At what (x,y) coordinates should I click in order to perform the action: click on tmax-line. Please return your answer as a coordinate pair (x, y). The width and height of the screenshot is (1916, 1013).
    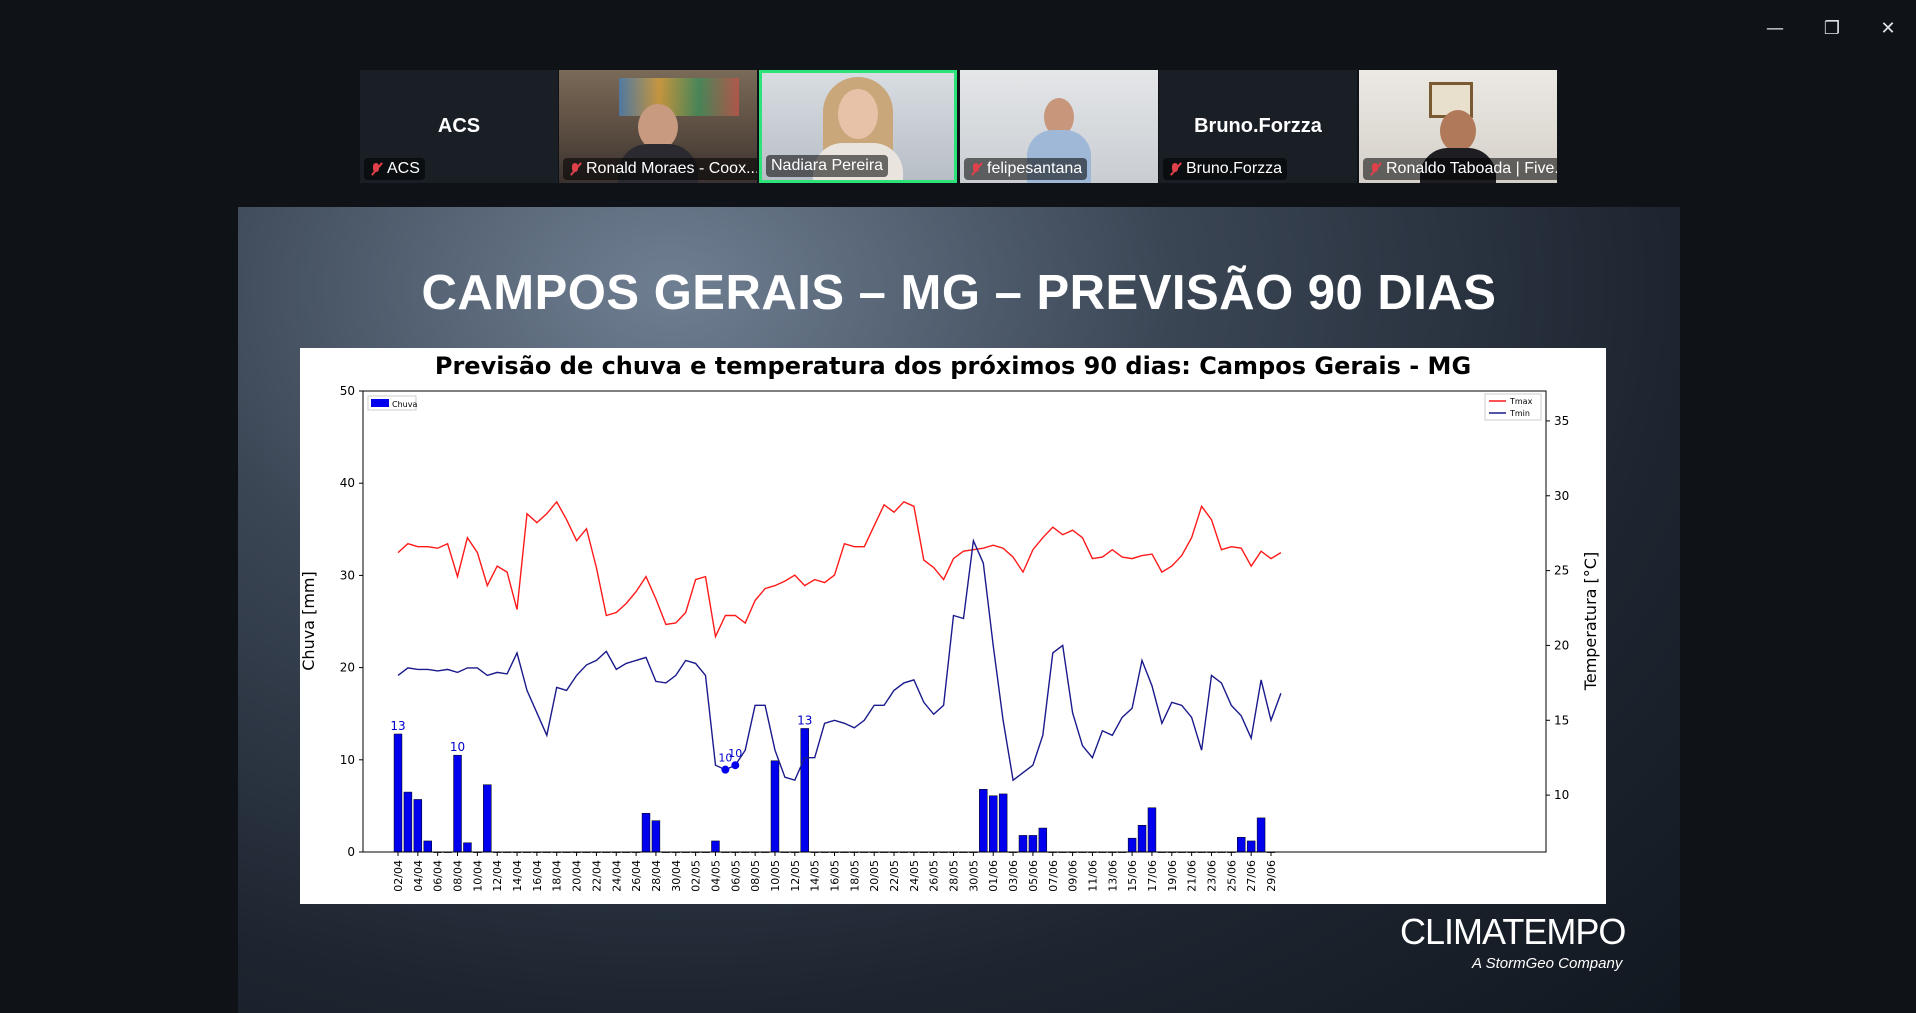
    Looking at the image, I should click on (839, 569).